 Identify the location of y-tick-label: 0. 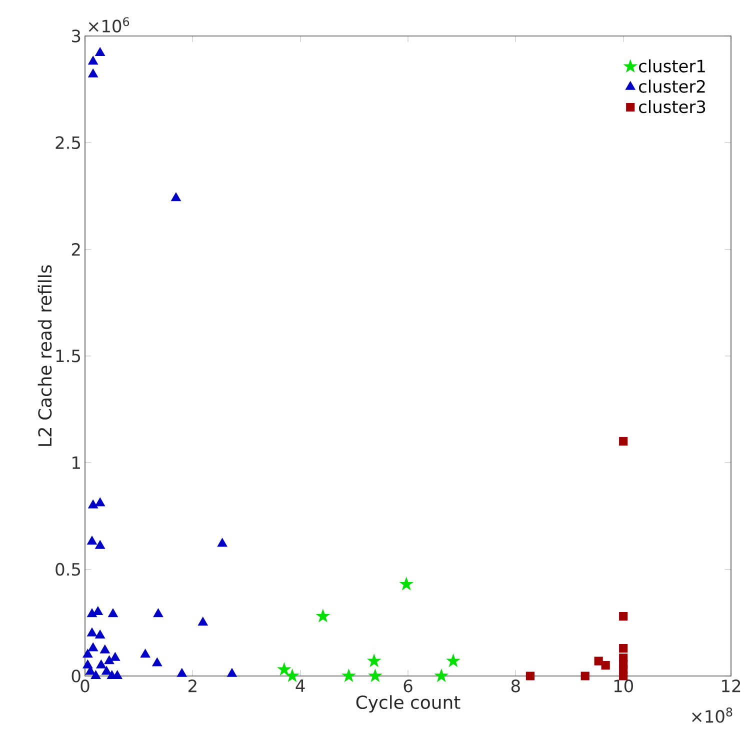
(76, 676).